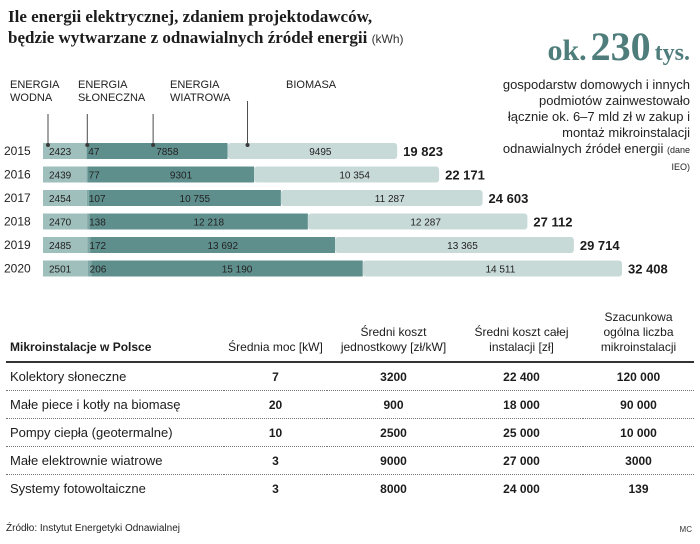 The height and width of the screenshot is (544, 700). Describe the element at coordinates (95, 176) in the screenshot. I see `value-label-sloneczna: 77` at that location.